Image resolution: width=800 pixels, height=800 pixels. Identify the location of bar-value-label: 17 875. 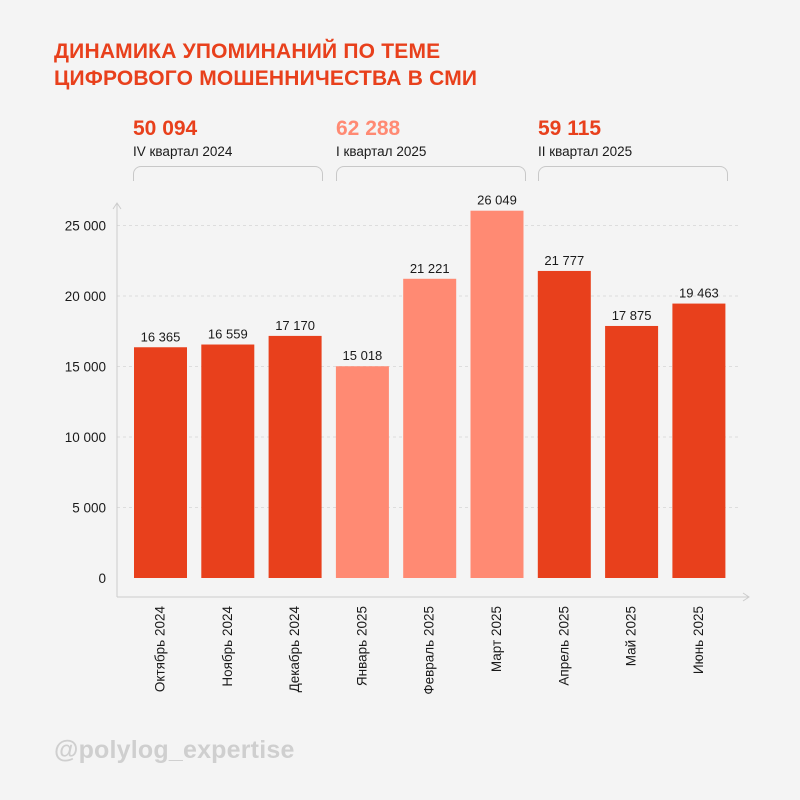
(632, 315).